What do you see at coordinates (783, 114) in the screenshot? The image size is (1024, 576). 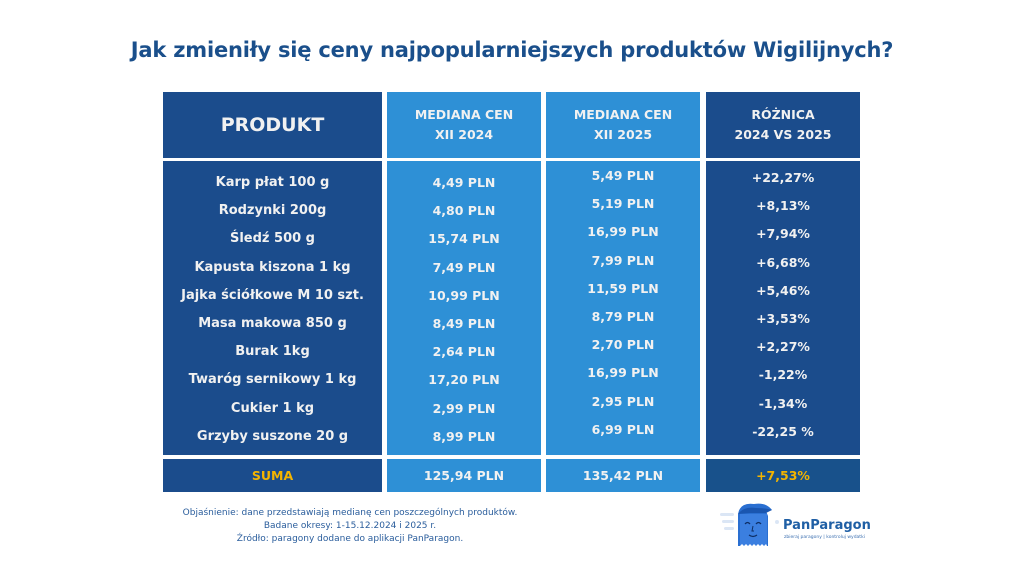 I see `header-difference-line1: RÓŻNICA` at bounding box center [783, 114].